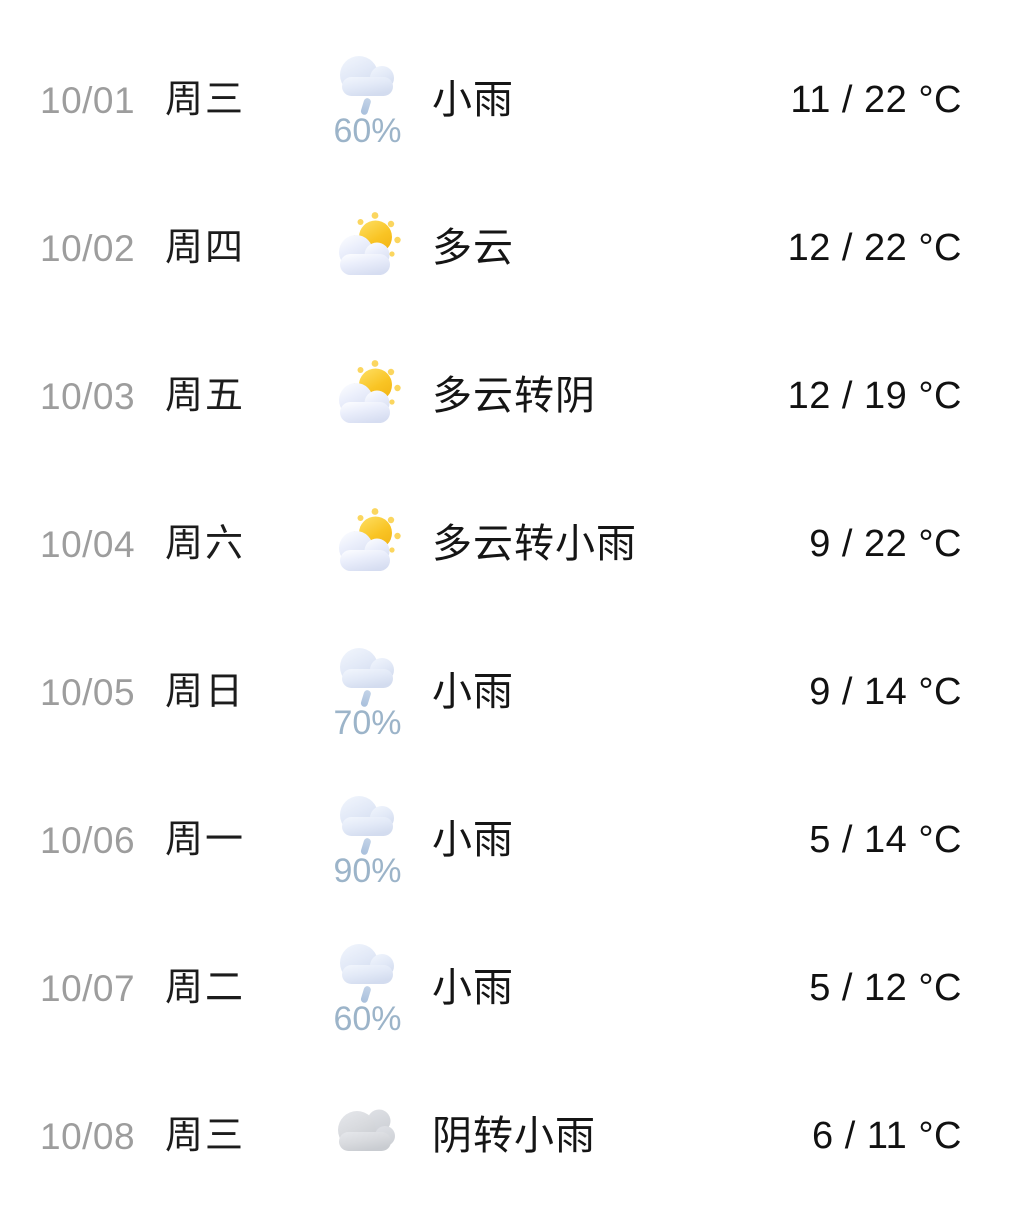  What do you see at coordinates (88, 1136) in the screenshot?
I see `forecast-date: 10/08` at bounding box center [88, 1136].